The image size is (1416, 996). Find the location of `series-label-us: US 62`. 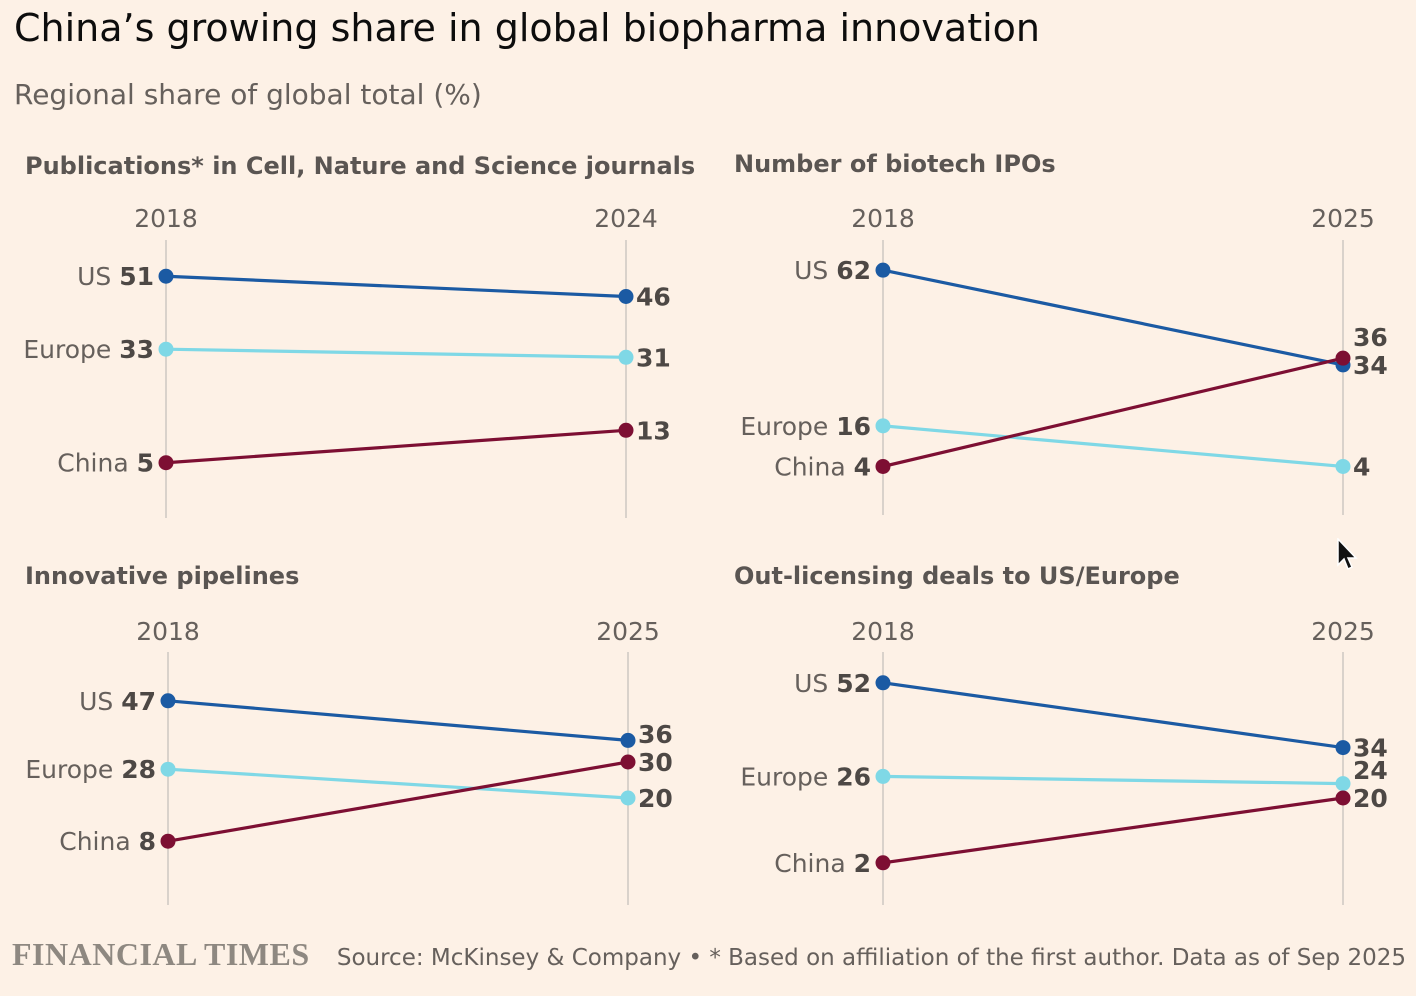

series-label-us: US 62 is located at coordinates (832, 270).